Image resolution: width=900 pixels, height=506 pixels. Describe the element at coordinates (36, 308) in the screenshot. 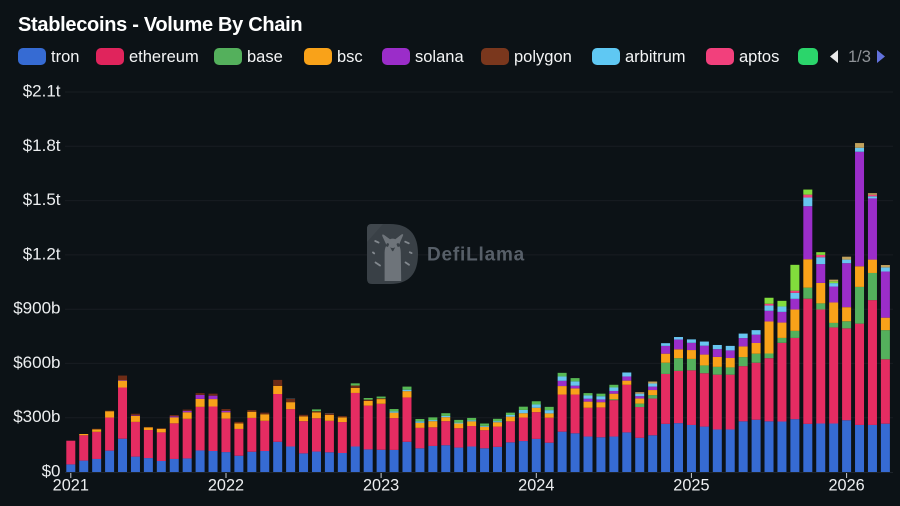

I see `svg-text: $900b` at that location.